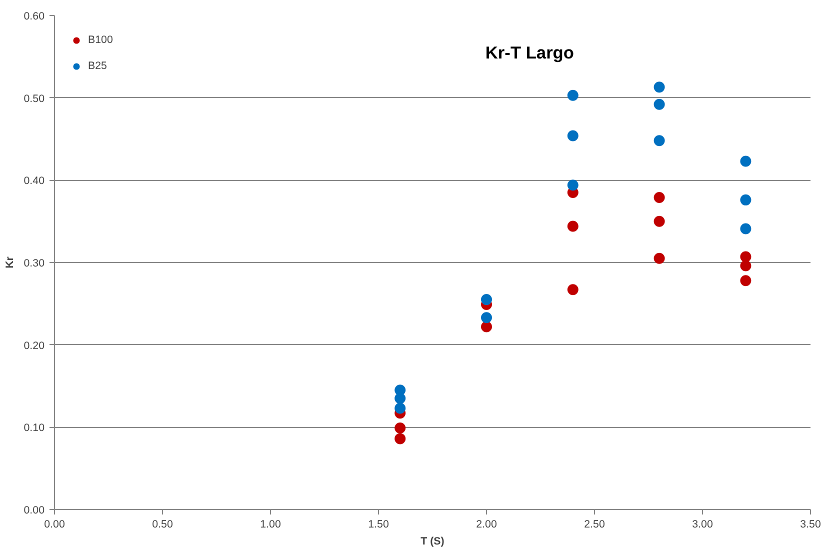  I want to click on legend-label: B25, so click(98, 66).